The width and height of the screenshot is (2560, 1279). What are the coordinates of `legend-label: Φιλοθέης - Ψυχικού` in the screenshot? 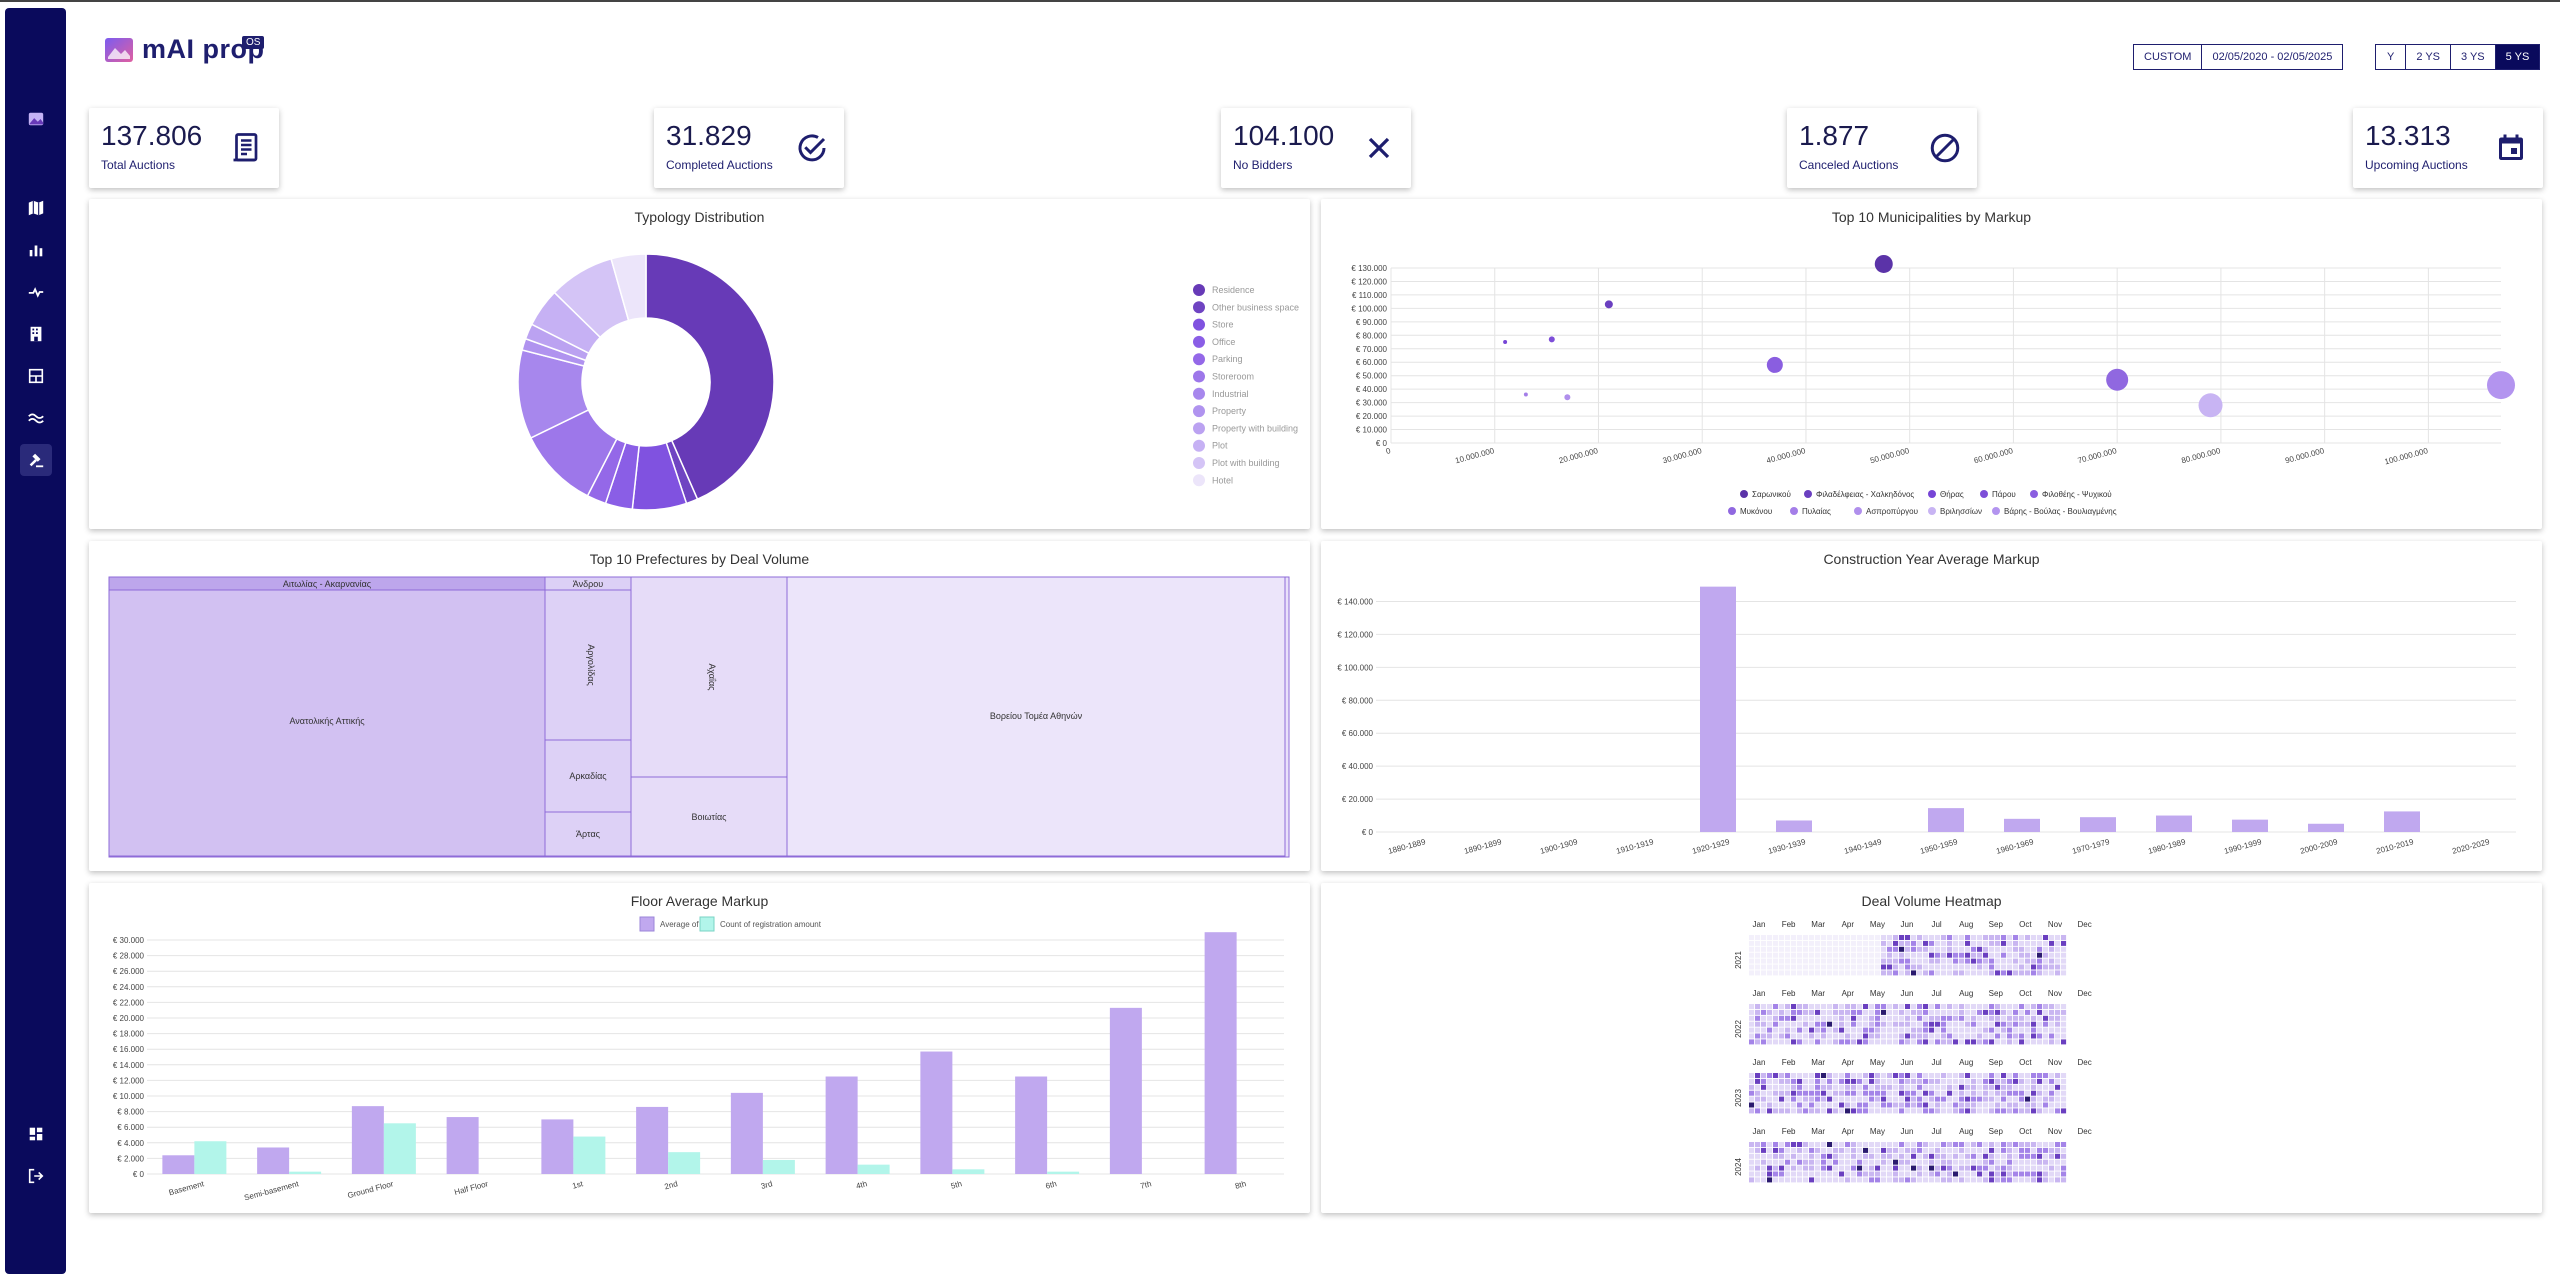 It's located at (2077, 494).